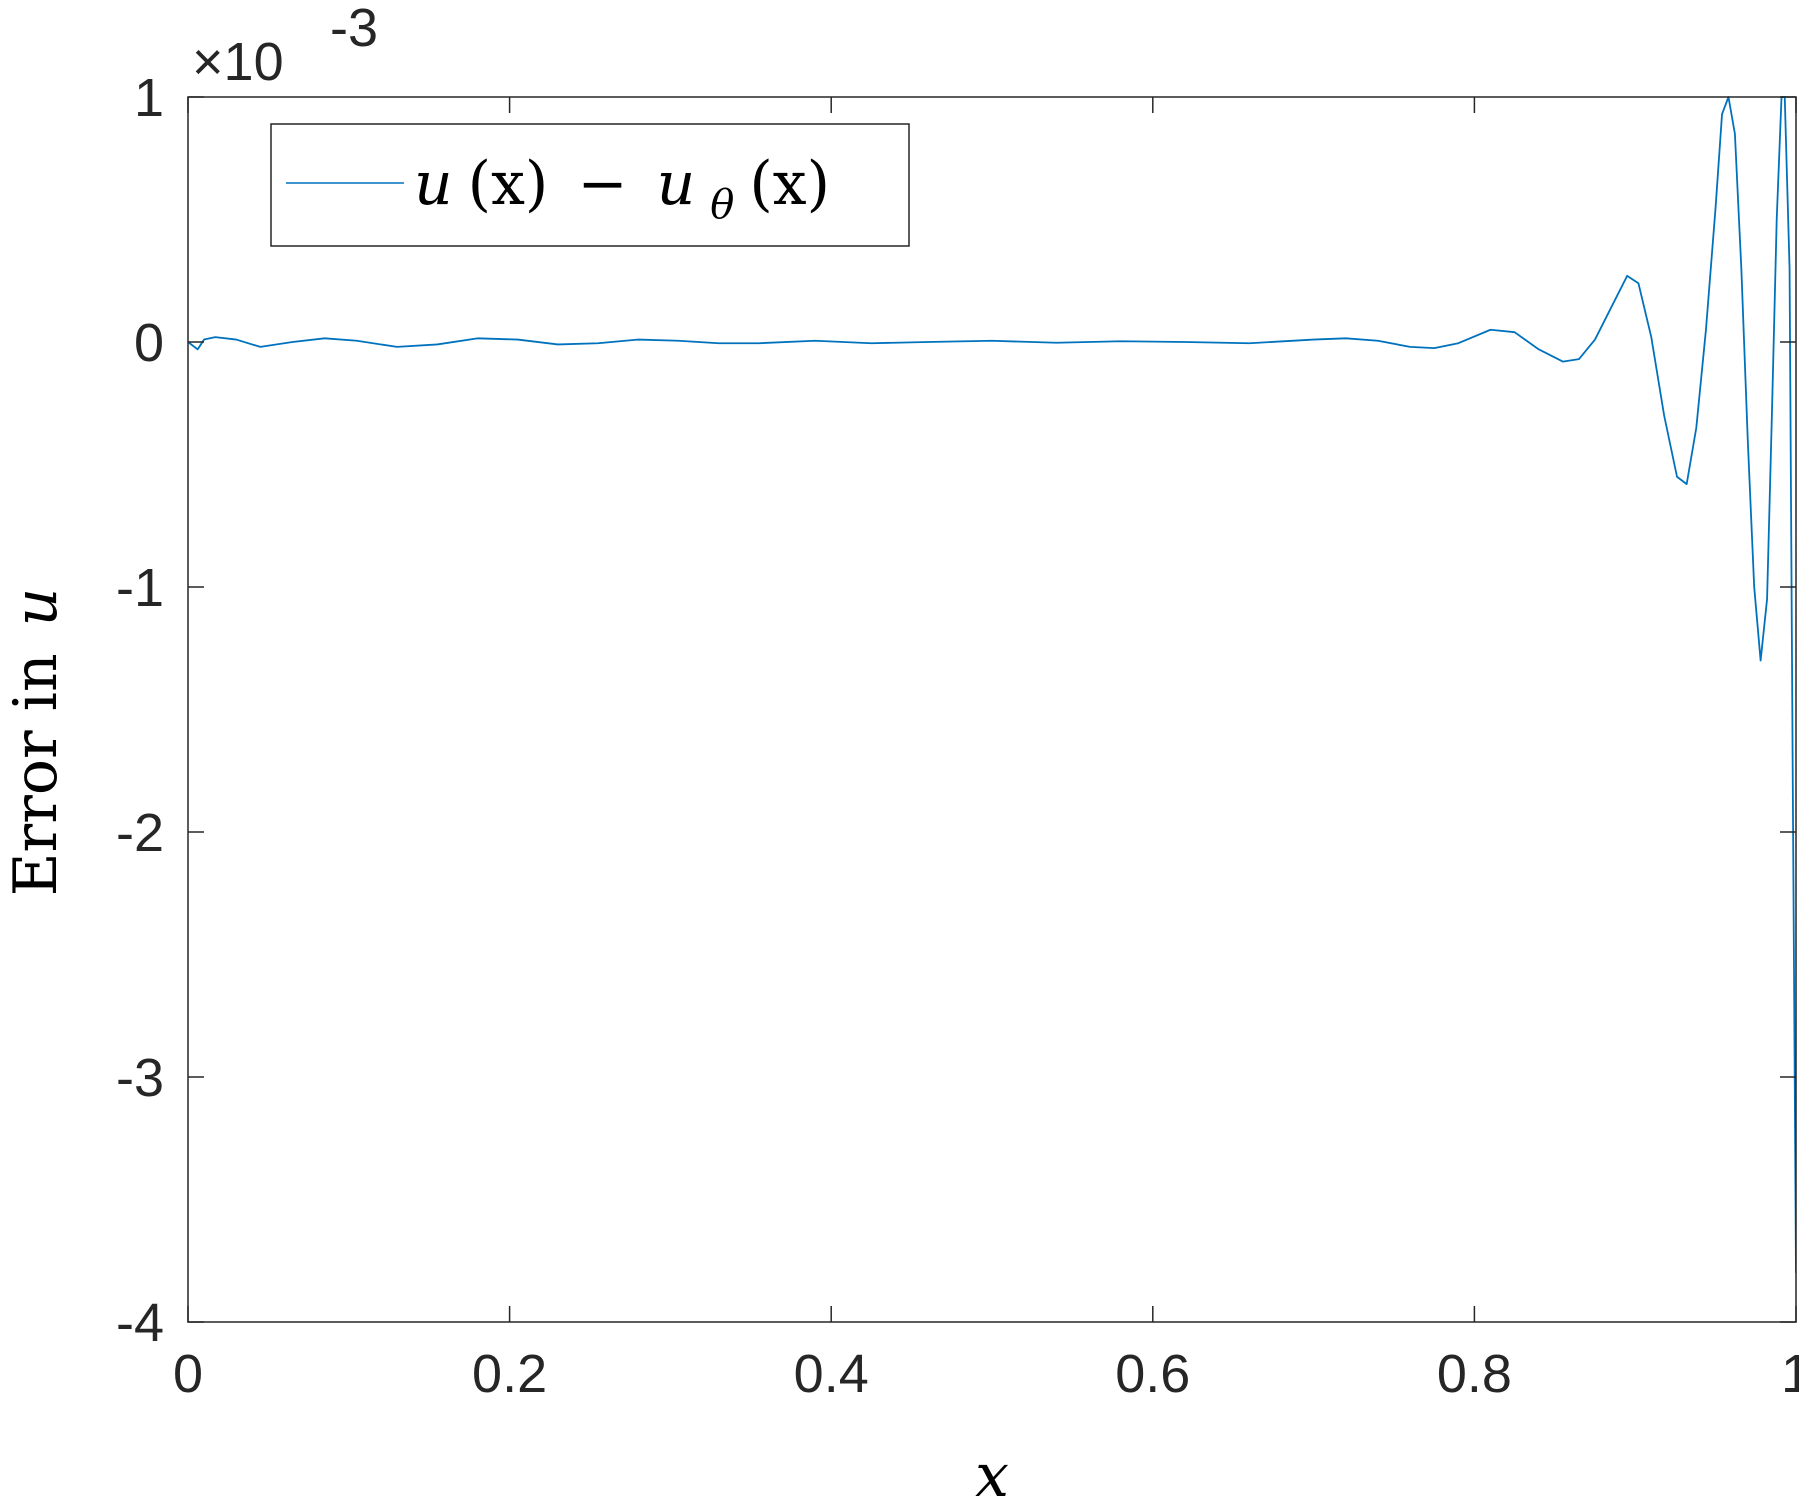  Describe the element at coordinates (1152, 1374) in the screenshot. I see `x-tick-label: 0.6` at that location.